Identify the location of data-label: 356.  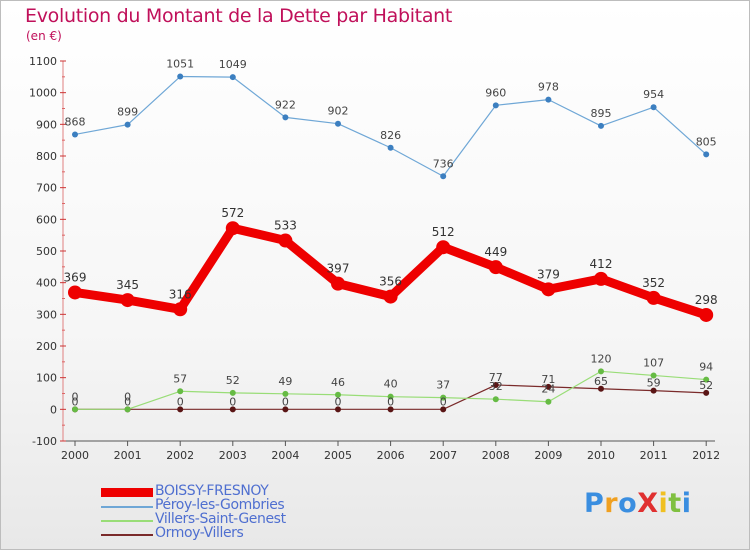
(390, 282).